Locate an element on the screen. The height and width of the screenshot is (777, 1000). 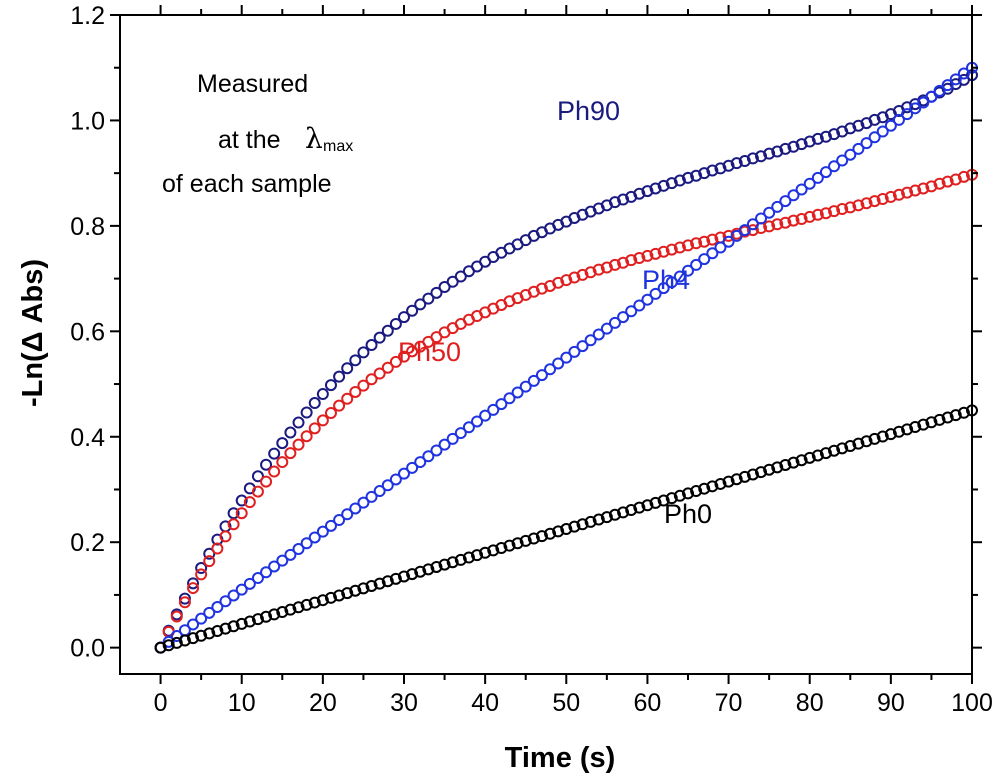
x-tick-label: 20 is located at coordinates (323, 703).